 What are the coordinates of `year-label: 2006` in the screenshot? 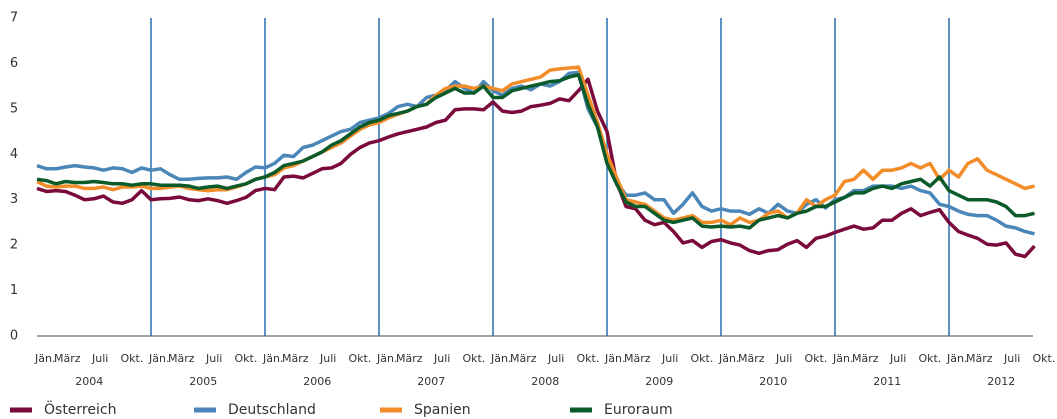 It's located at (317, 381).